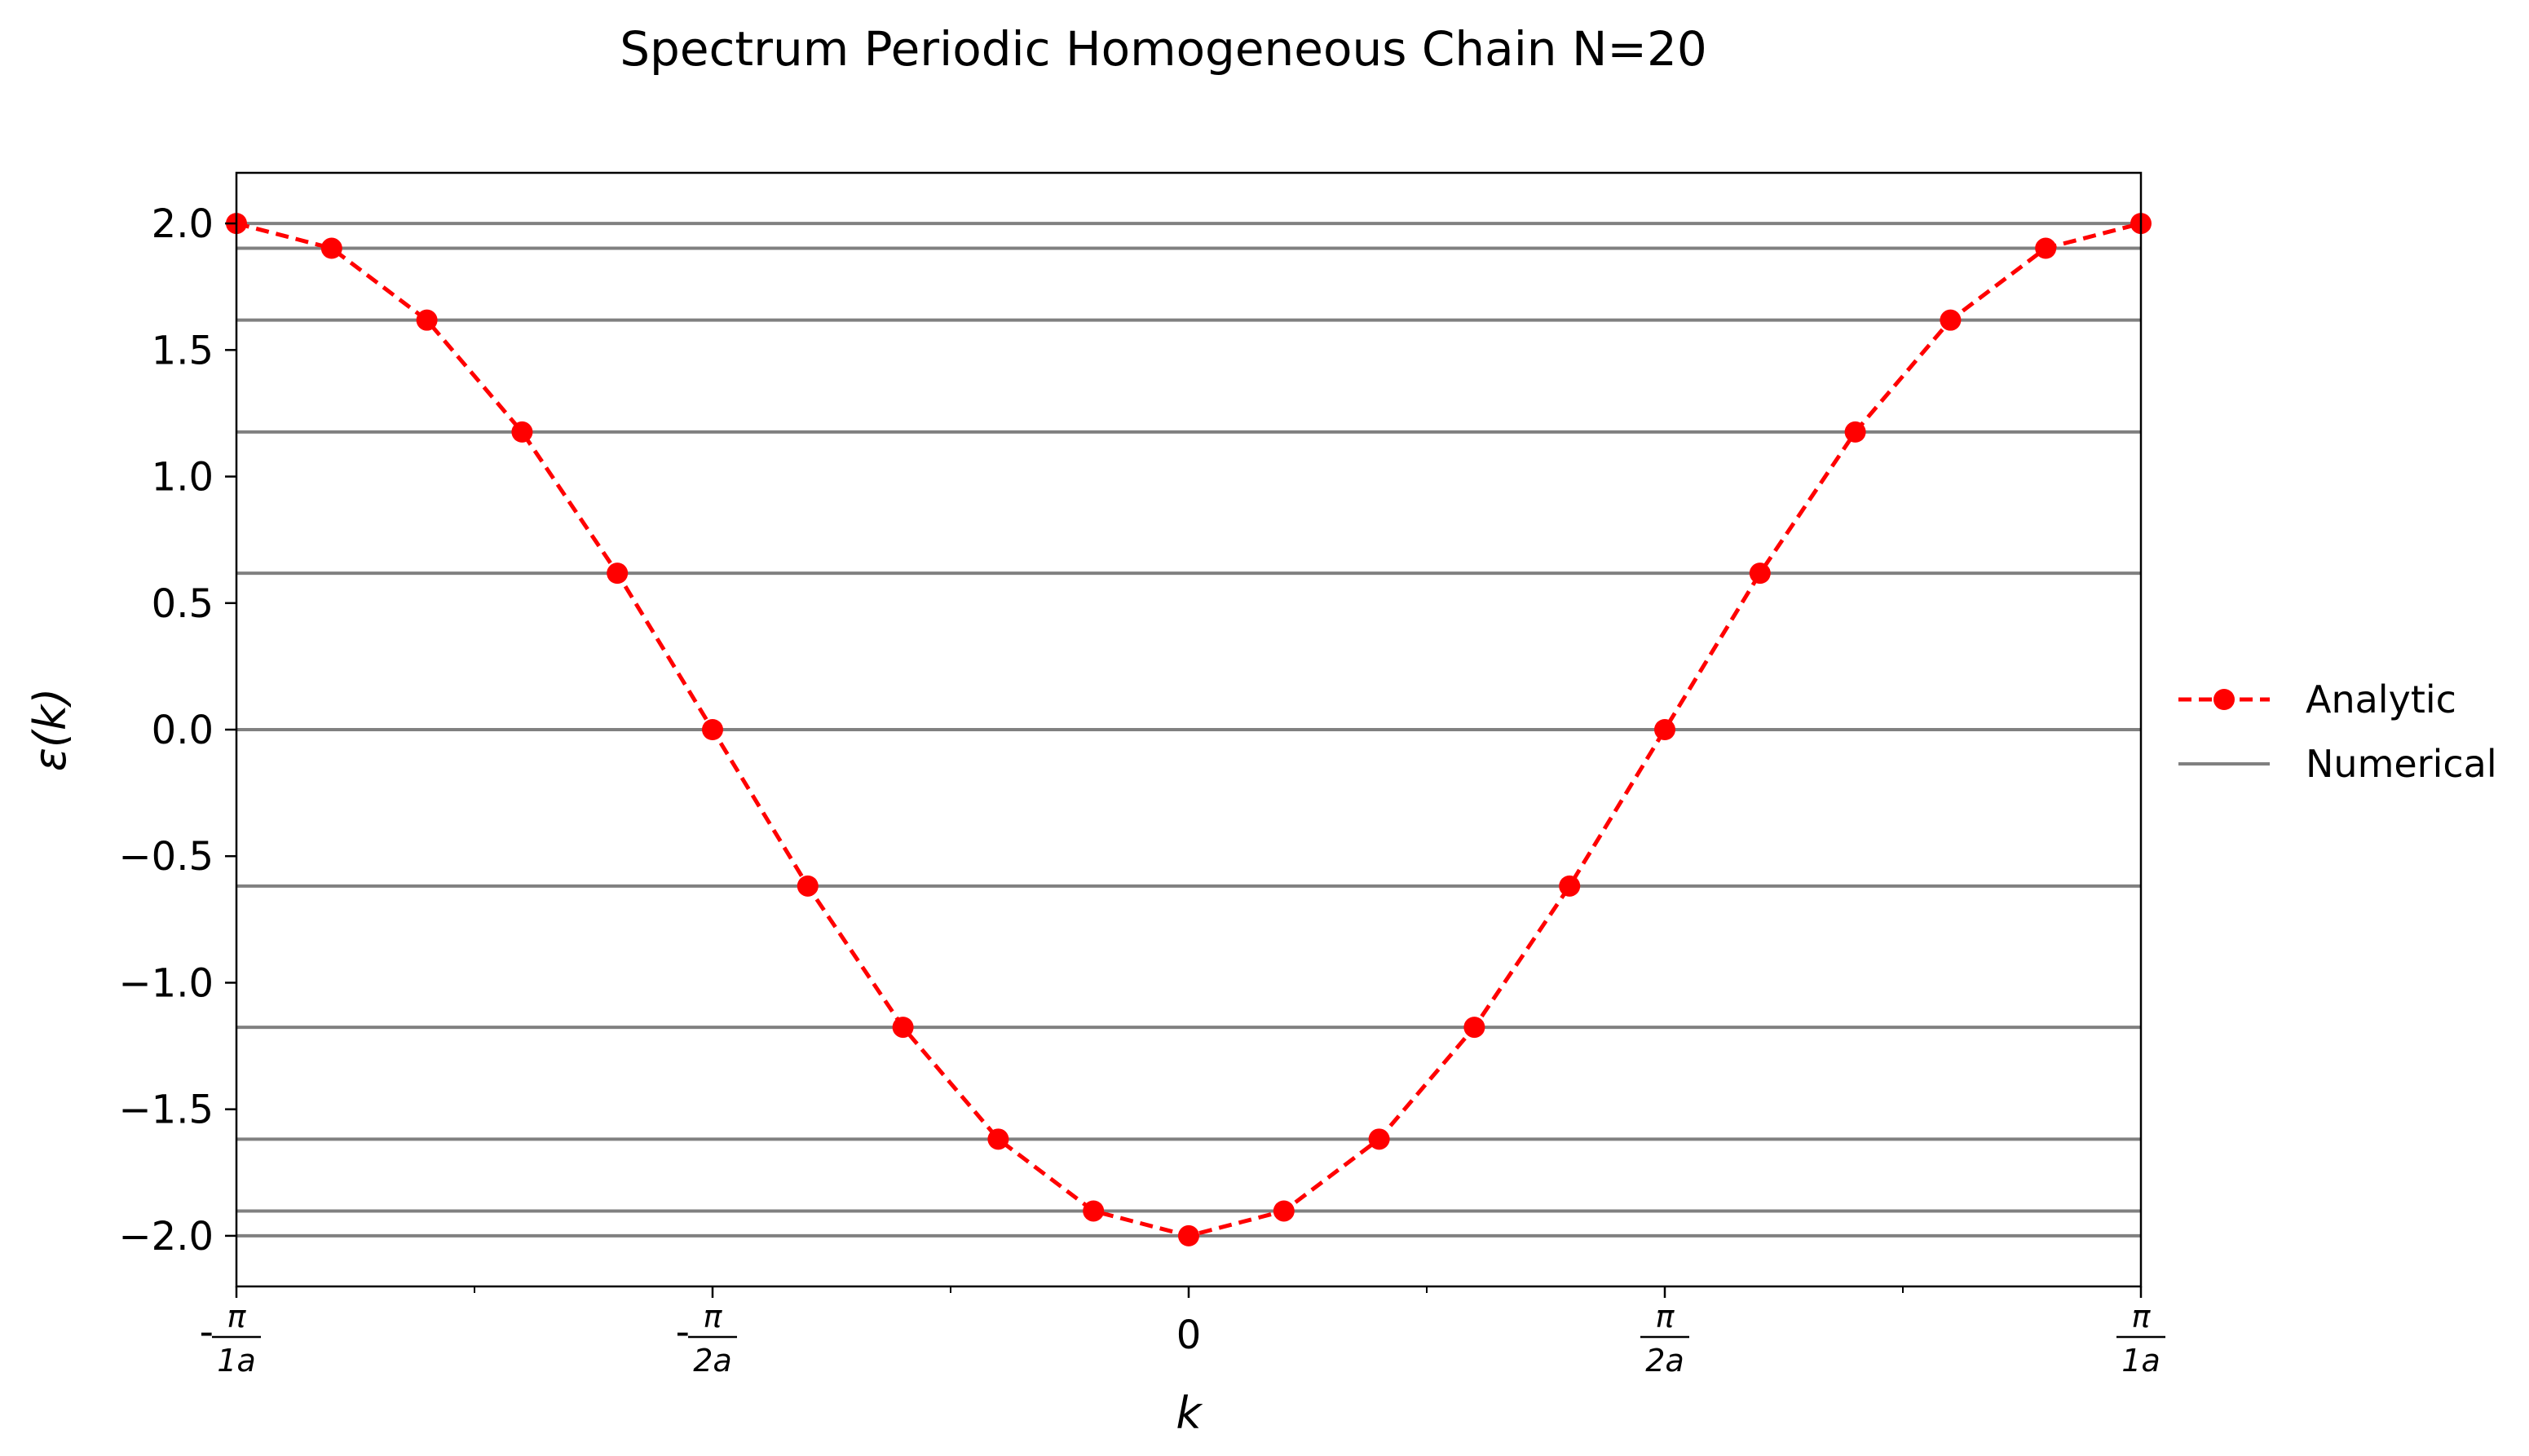  Describe the element at coordinates (2401, 764) in the screenshot. I see `legend-numerical-label: Numerical` at that location.